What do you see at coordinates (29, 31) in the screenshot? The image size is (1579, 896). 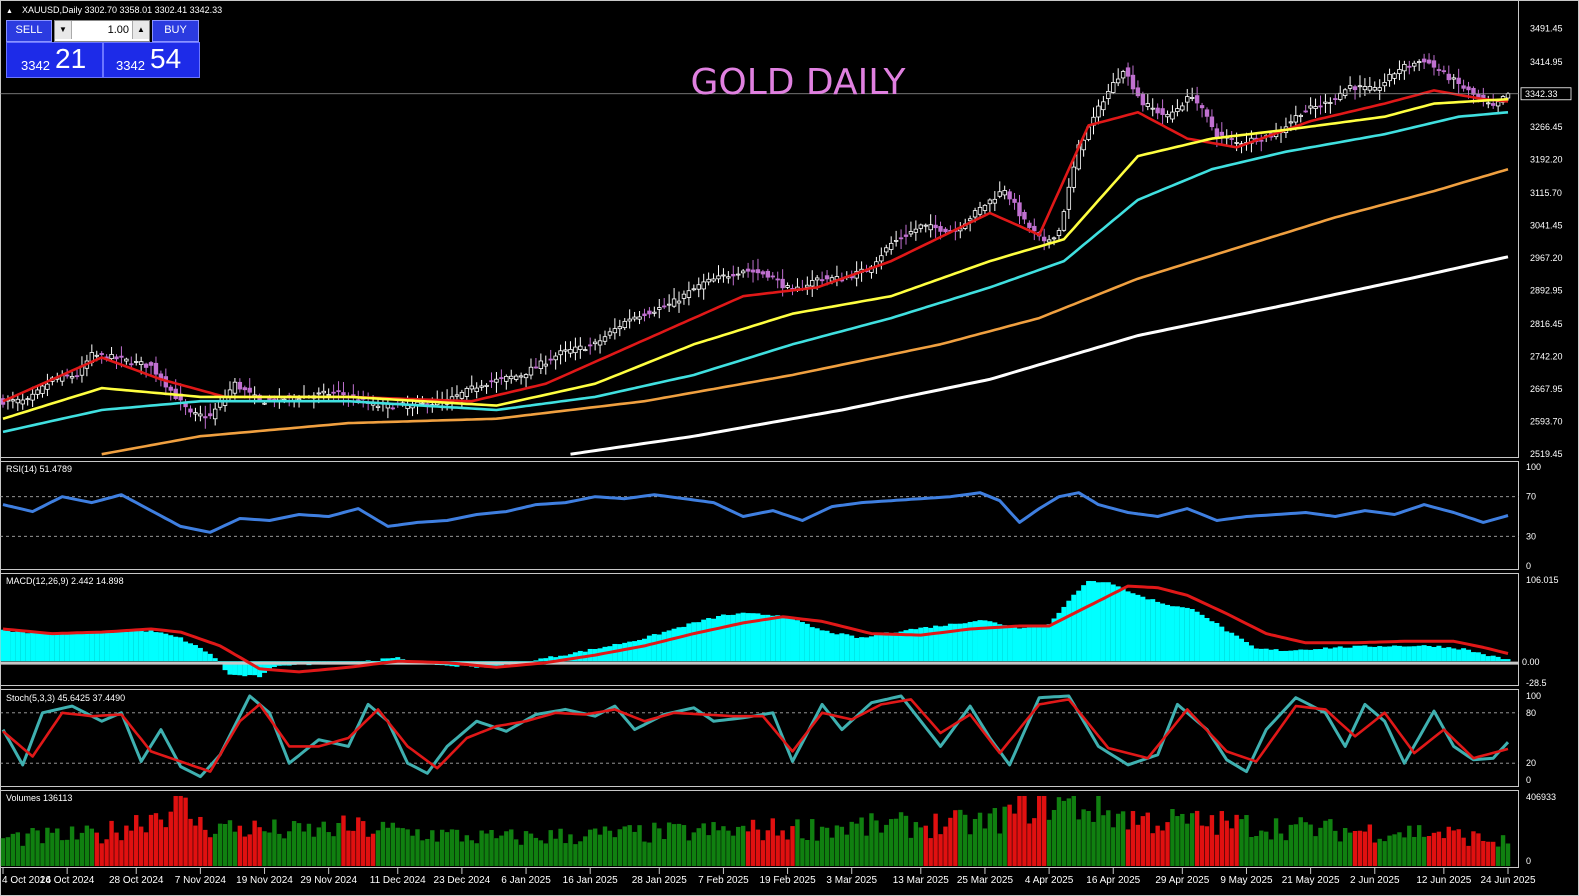 I see `sell-button: SELL` at bounding box center [29, 31].